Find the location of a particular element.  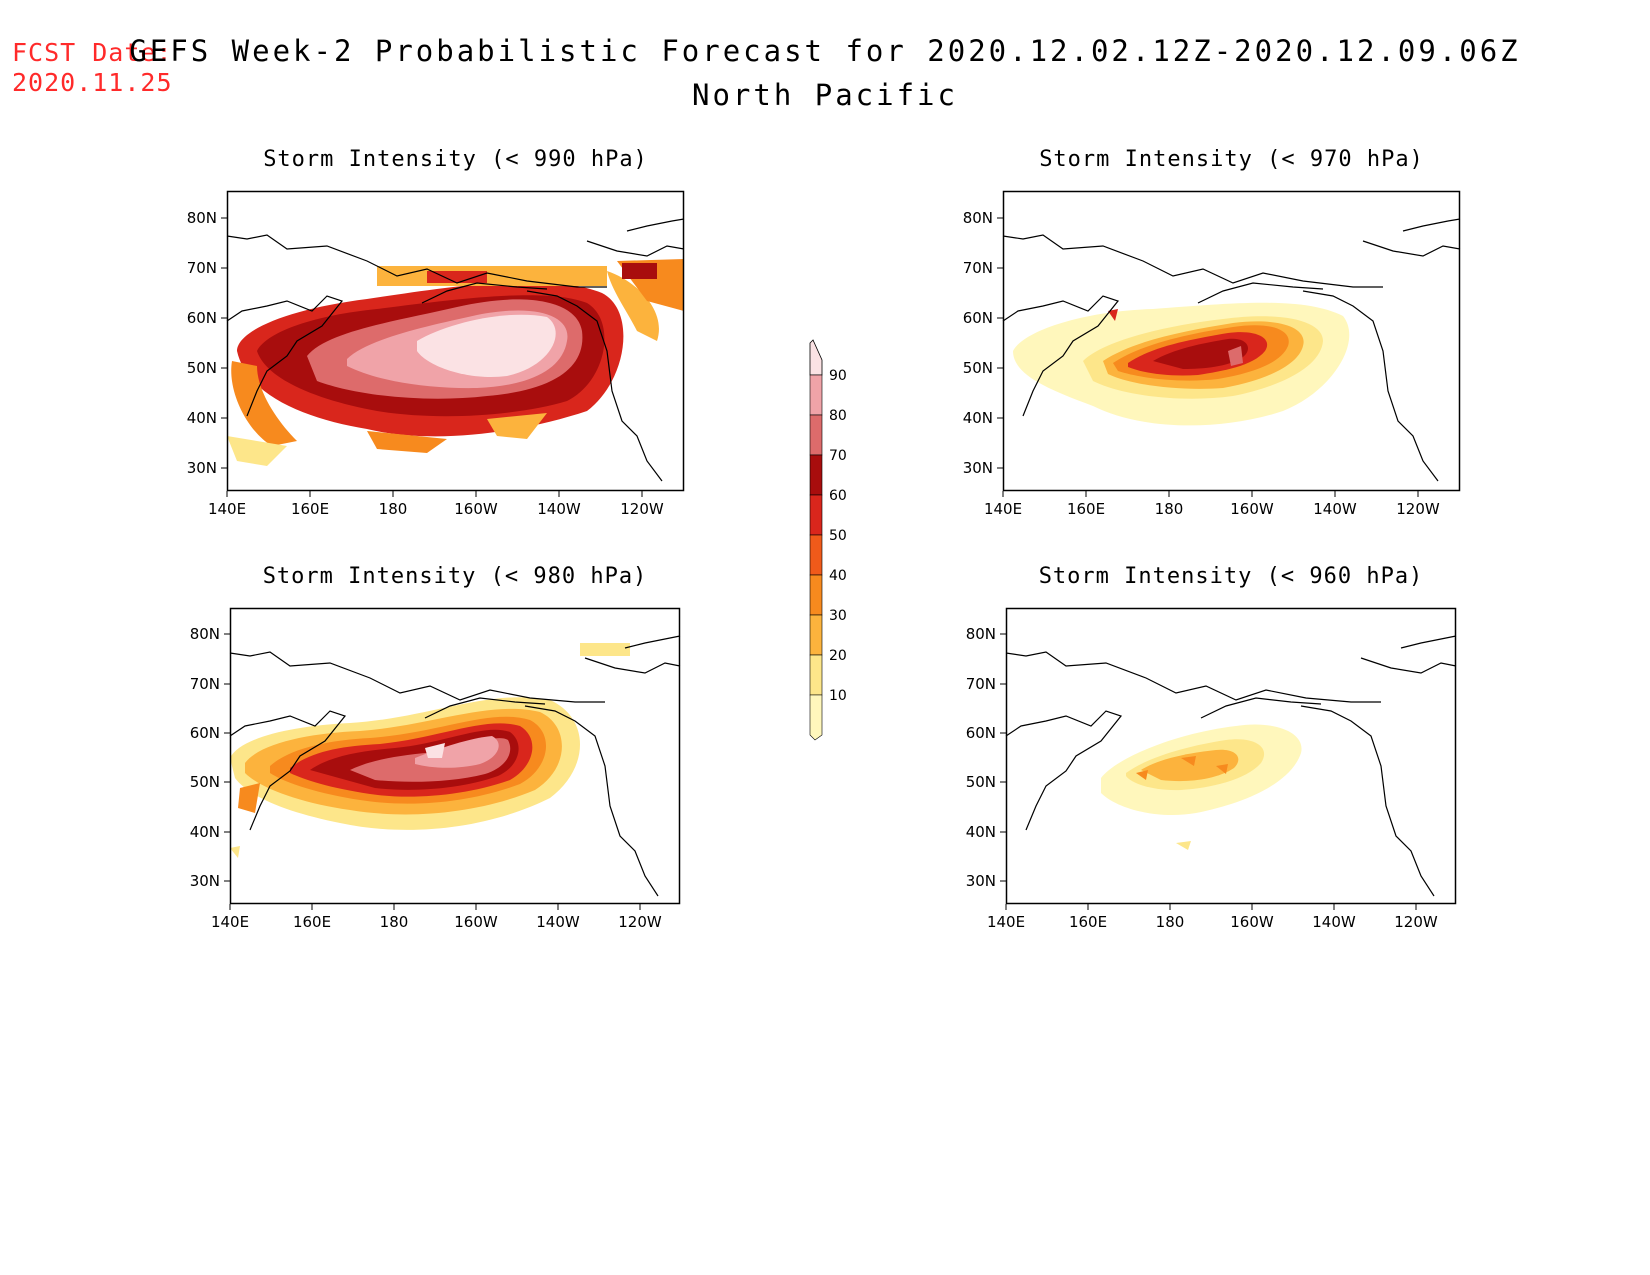

colorbar-bottom-cap is located at coordinates (816, 717).